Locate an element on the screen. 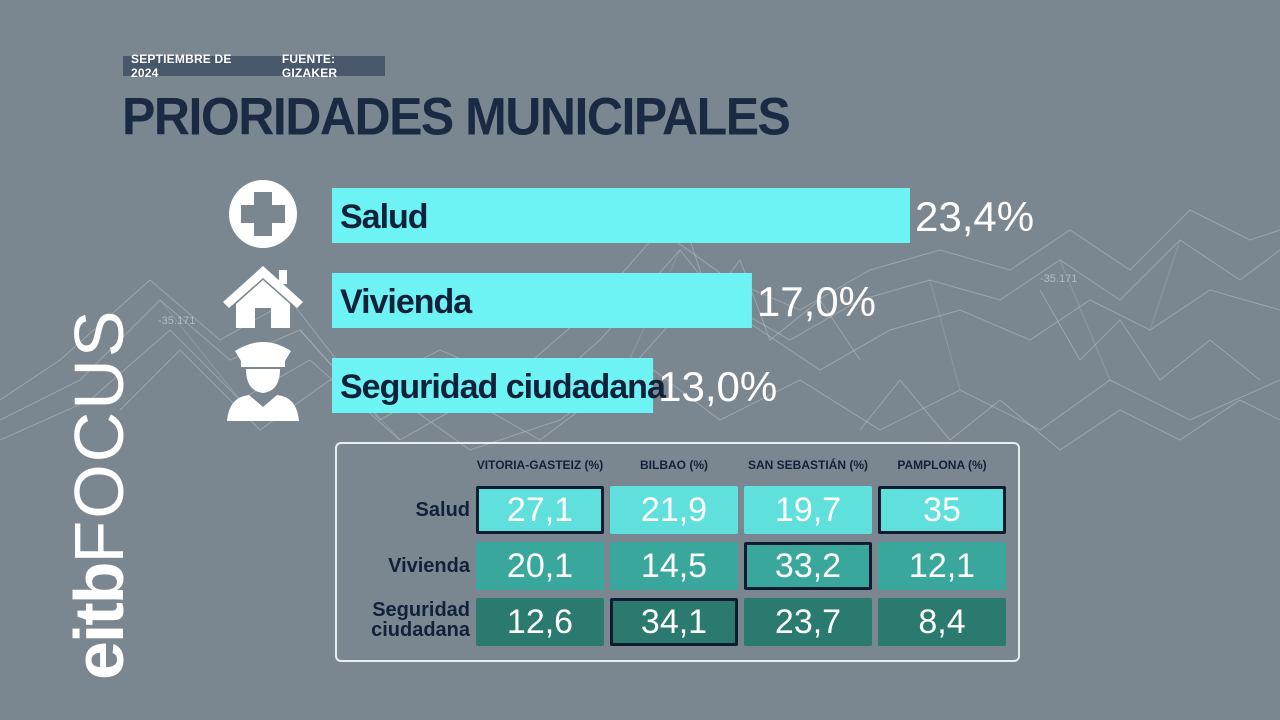 The width and height of the screenshot is (1280, 720). bar-salud is located at coordinates (621, 215).